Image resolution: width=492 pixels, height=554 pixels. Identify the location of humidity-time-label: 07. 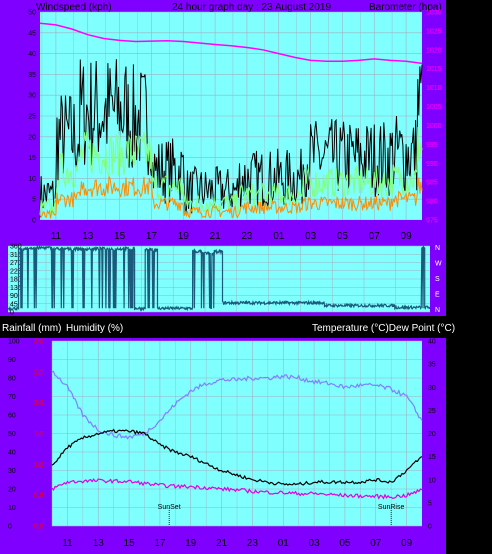
(376, 543).